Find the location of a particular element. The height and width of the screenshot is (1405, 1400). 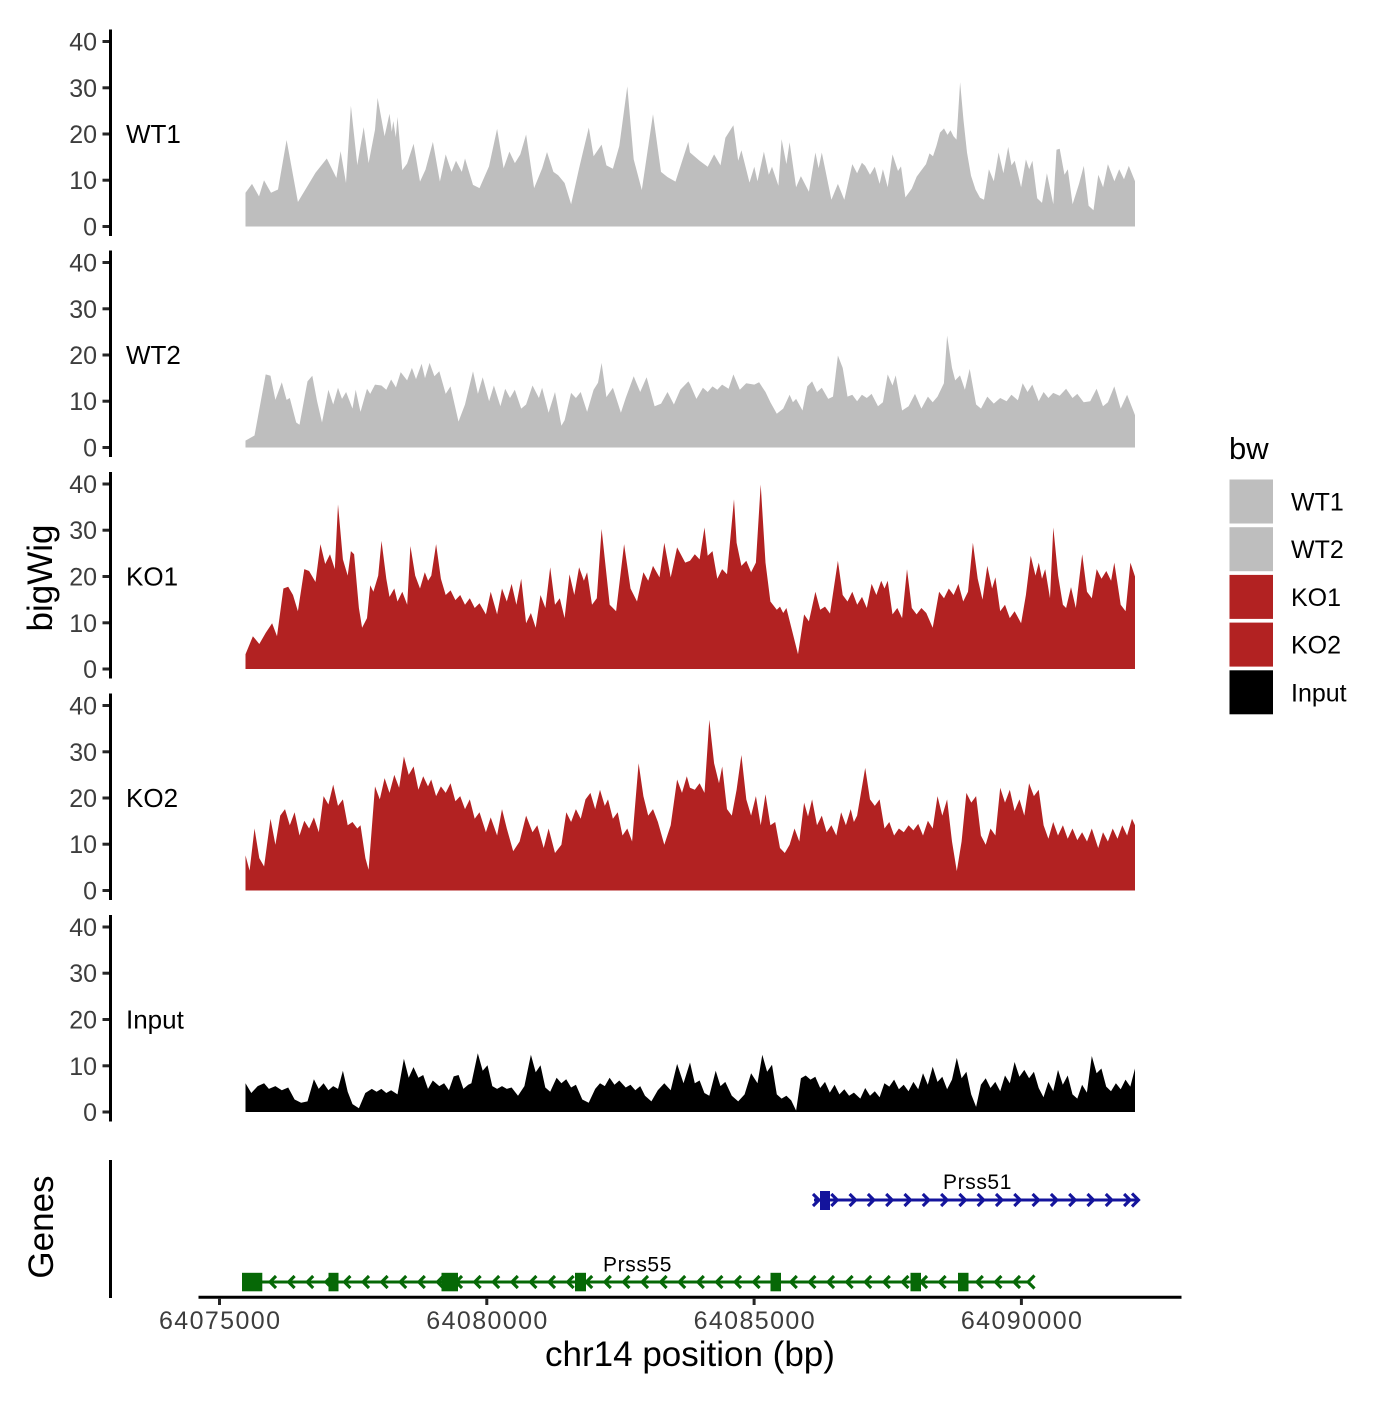

svg-text: 64090000 is located at coordinates (1022, 1321).